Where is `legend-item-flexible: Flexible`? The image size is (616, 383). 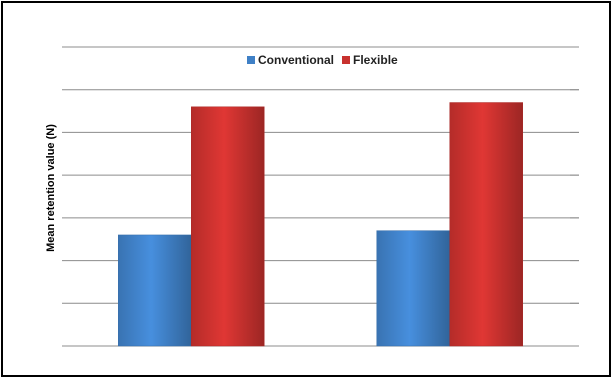
legend-item-flexible: Flexible is located at coordinates (370, 60).